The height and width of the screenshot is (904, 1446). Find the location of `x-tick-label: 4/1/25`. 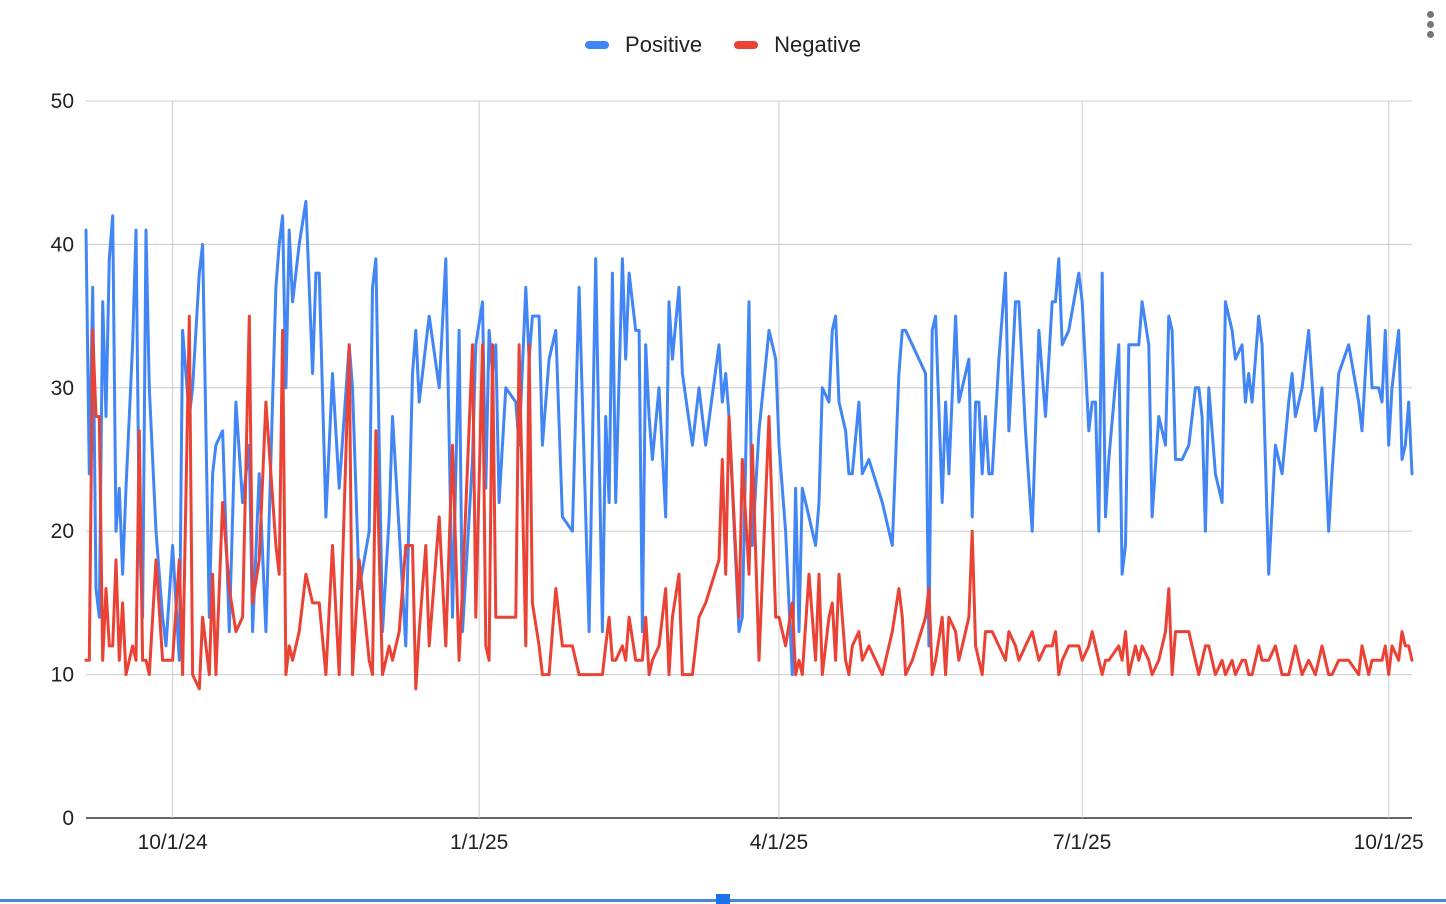

x-tick-label: 4/1/25 is located at coordinates (779, 842).